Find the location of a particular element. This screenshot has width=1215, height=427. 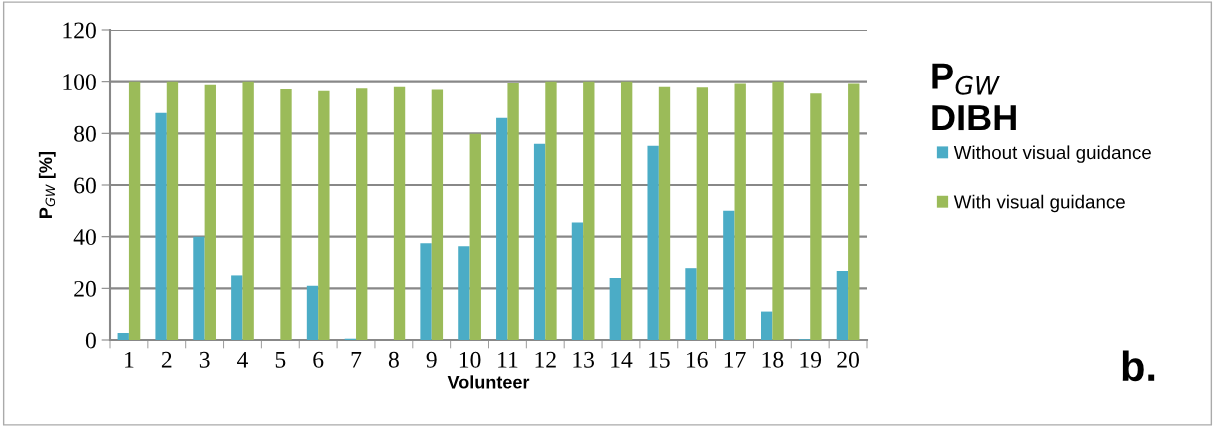

x-tick-label: 16 is located at coordinates (697, 359).